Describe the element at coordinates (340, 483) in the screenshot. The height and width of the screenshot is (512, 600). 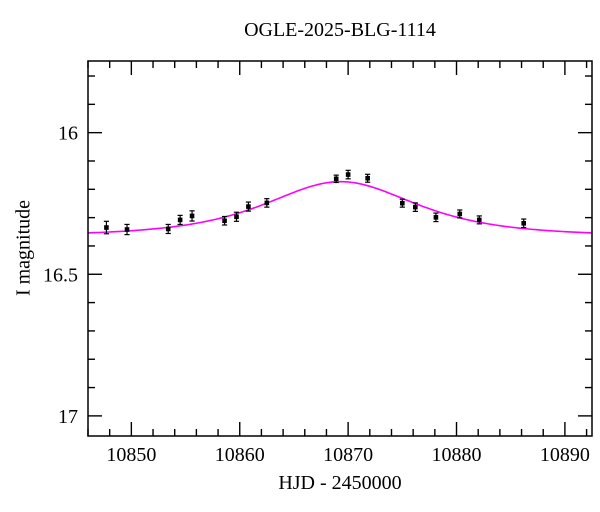
I see `x-axis-label: HJD - 2450000` at that location.